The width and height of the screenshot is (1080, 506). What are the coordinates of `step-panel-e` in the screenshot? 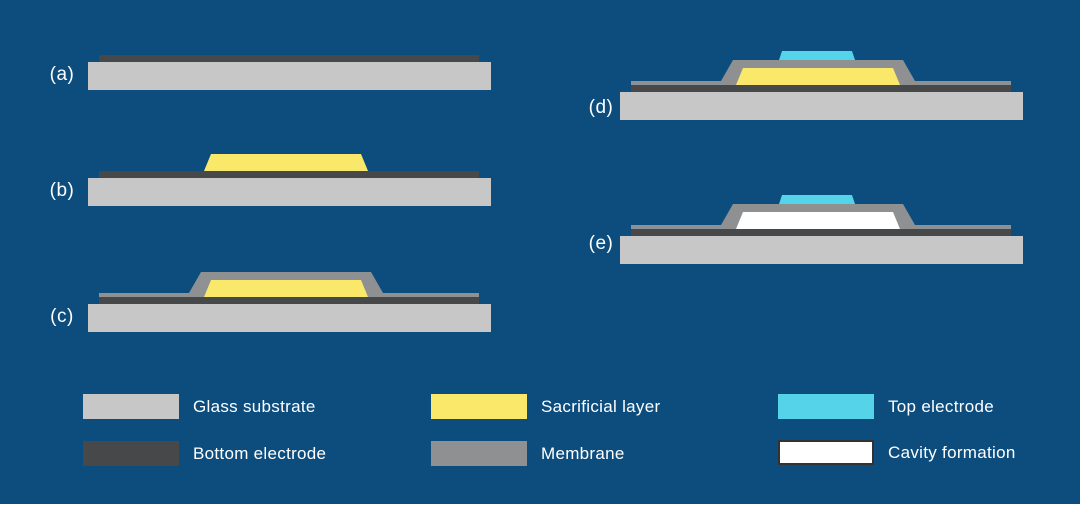 It's located at (821, 229).